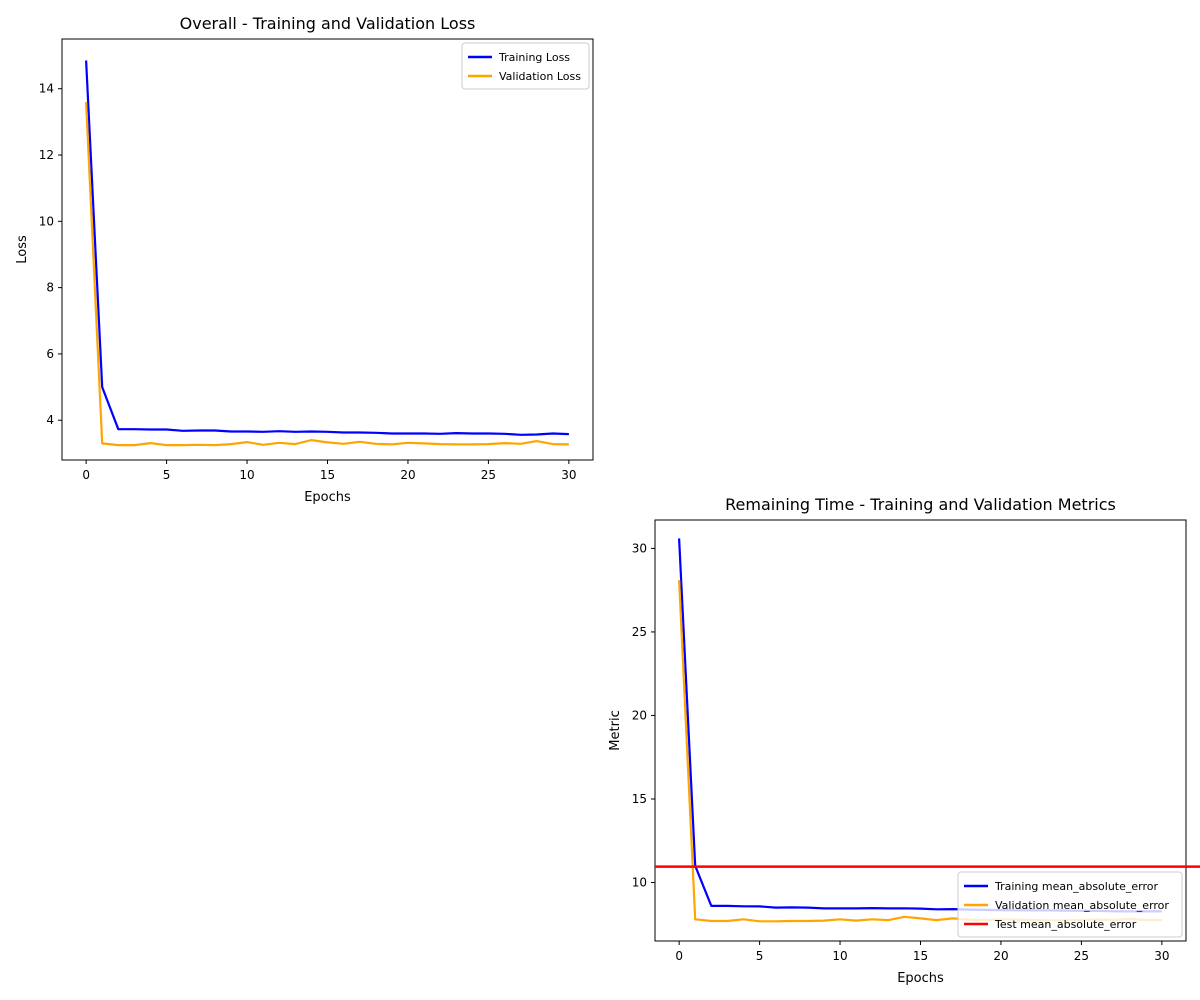  I want to click on legend: Training Loss Validation Loss, so click(525, 66).